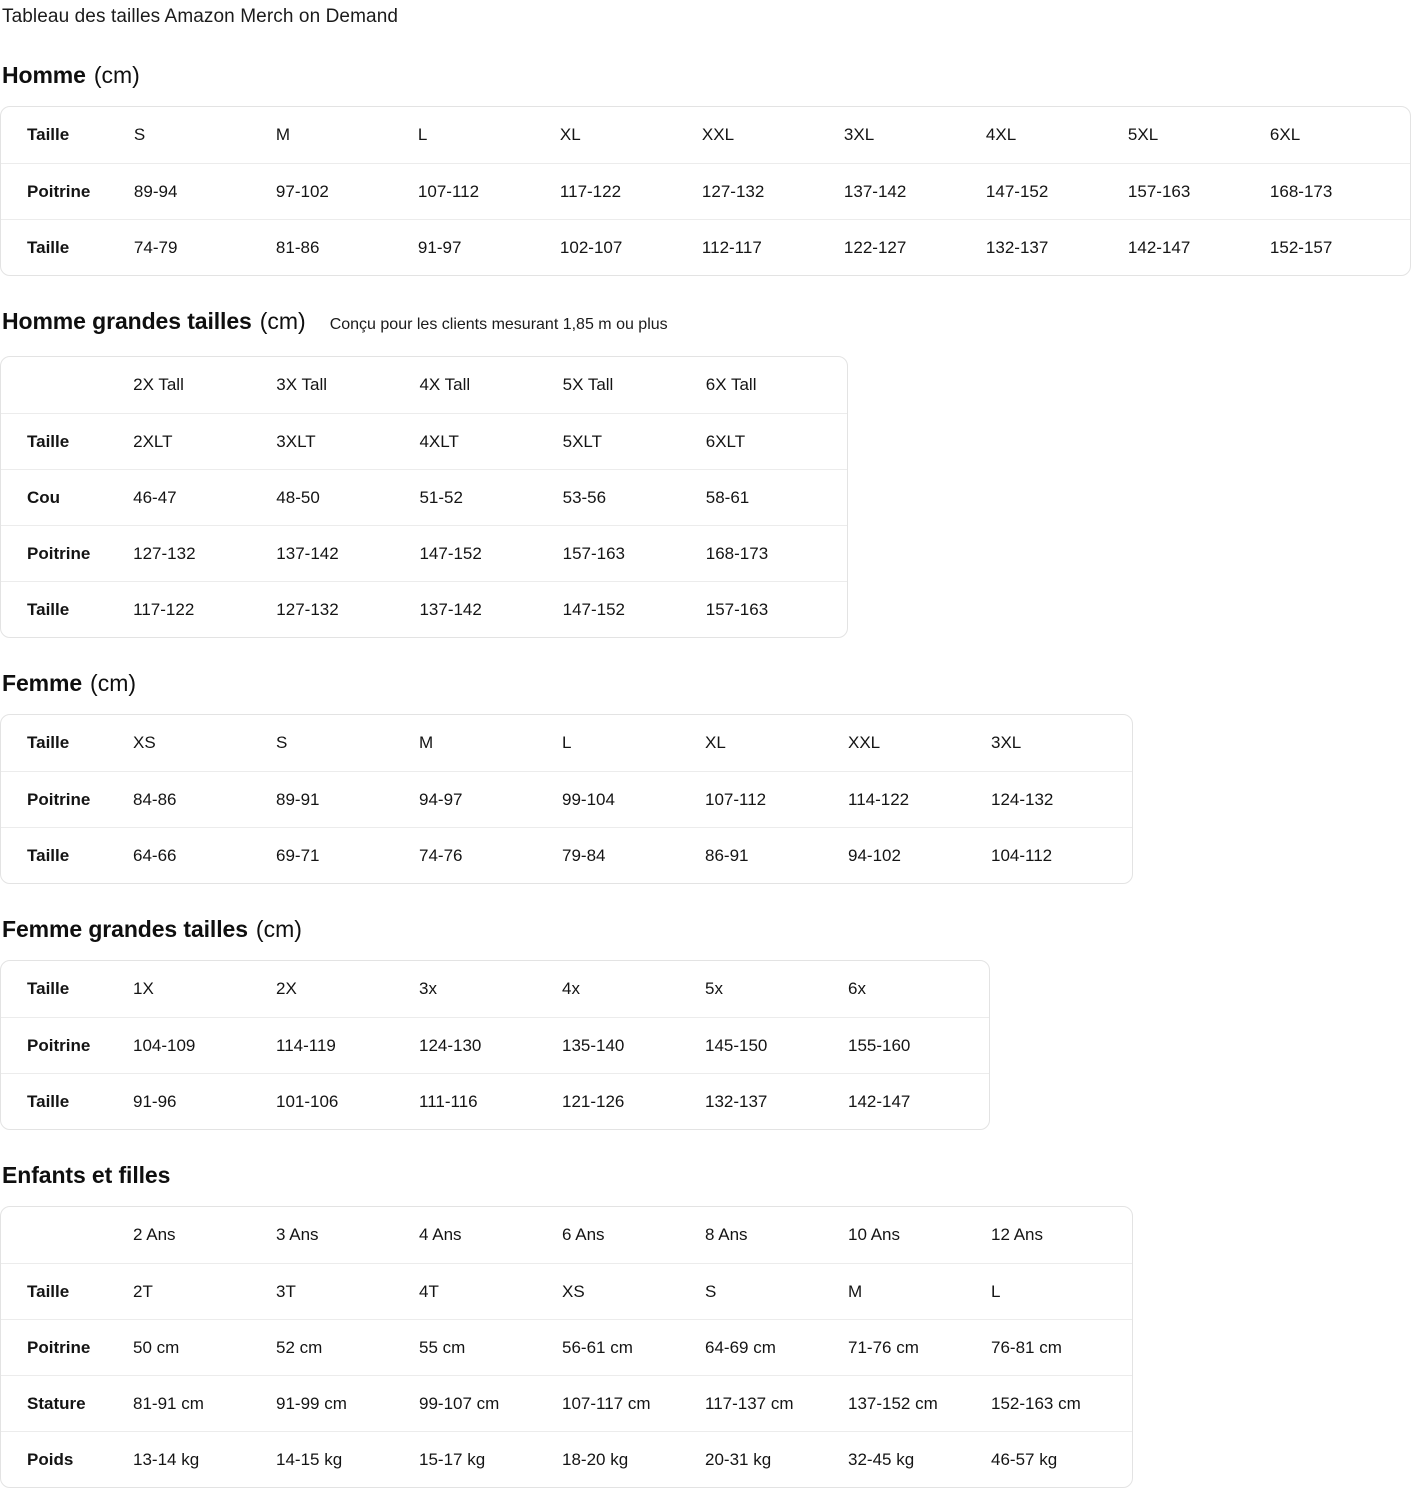  I want to click on section-title: Enfants et filles, so click(86, 1175).